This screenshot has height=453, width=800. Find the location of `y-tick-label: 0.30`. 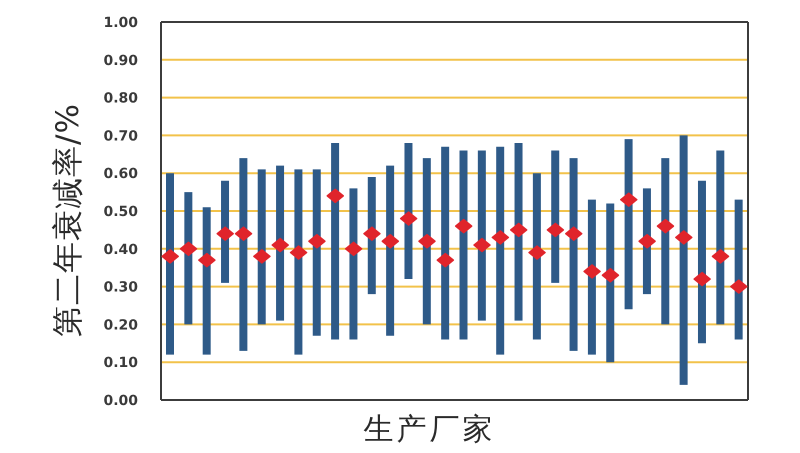

y-tick-label: 0.30 is located at coordinates (120, 288).